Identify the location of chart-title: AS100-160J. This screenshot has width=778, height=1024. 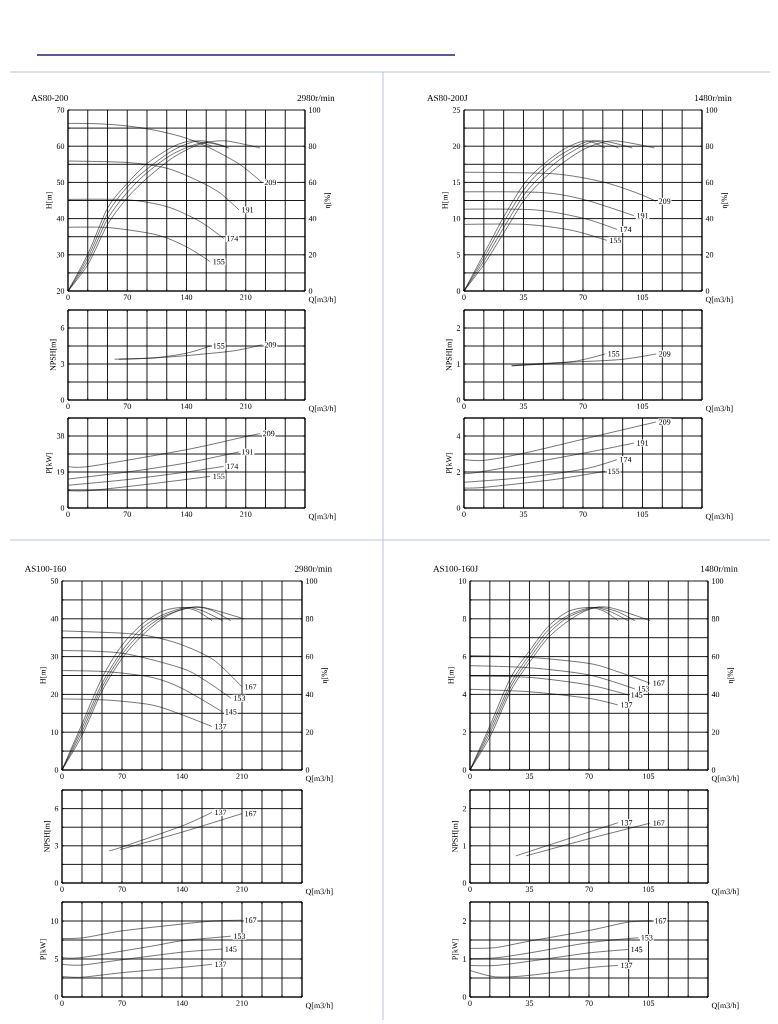
(455, 568).